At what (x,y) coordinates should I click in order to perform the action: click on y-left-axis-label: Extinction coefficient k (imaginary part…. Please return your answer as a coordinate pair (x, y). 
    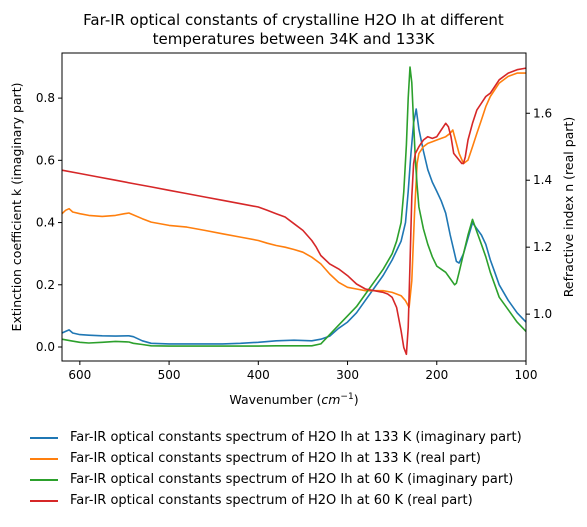
    Looking at the image, I should click on (16, 207).